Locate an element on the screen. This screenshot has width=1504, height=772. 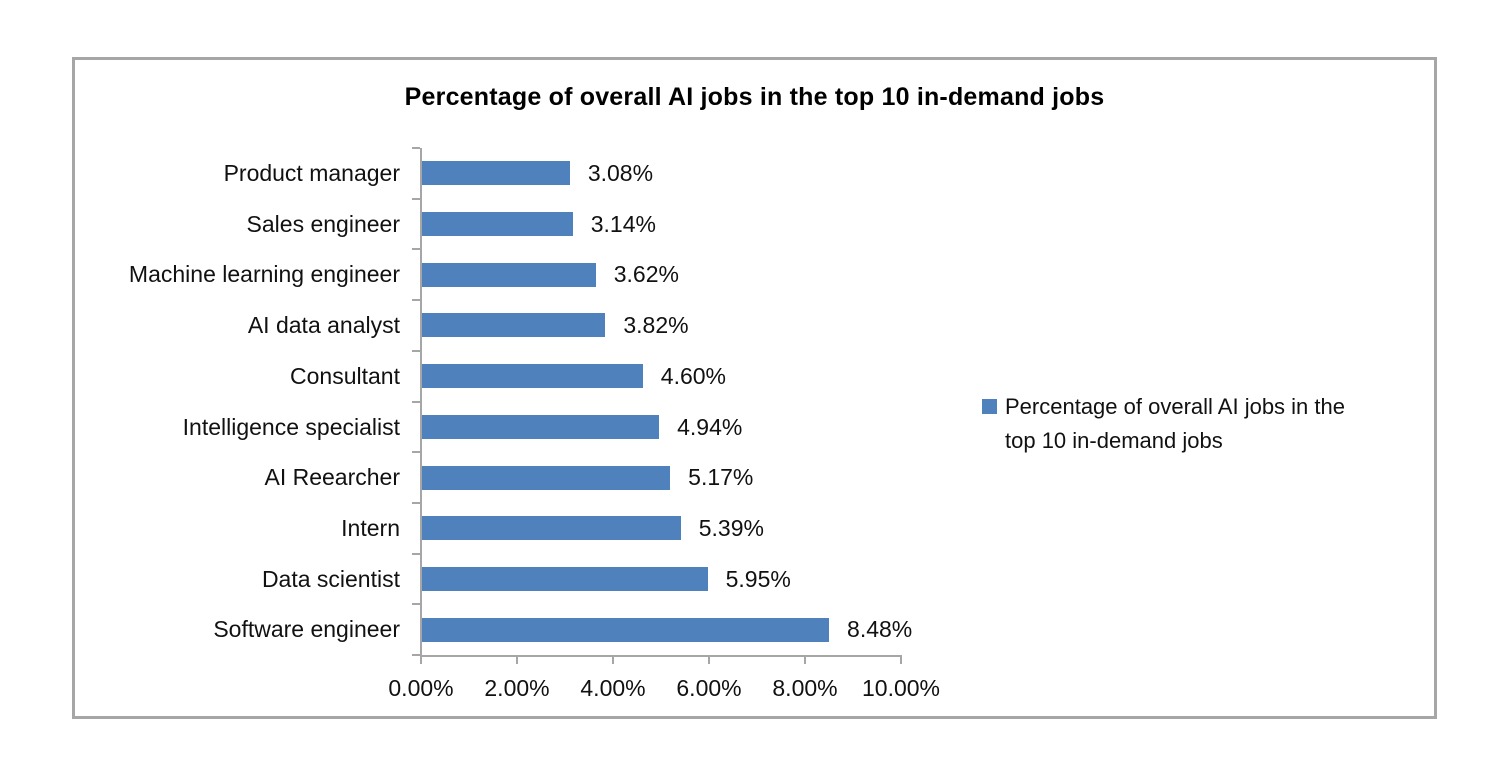
x-axis-tick-label: 0.00% is located at coordinates (421, 688).